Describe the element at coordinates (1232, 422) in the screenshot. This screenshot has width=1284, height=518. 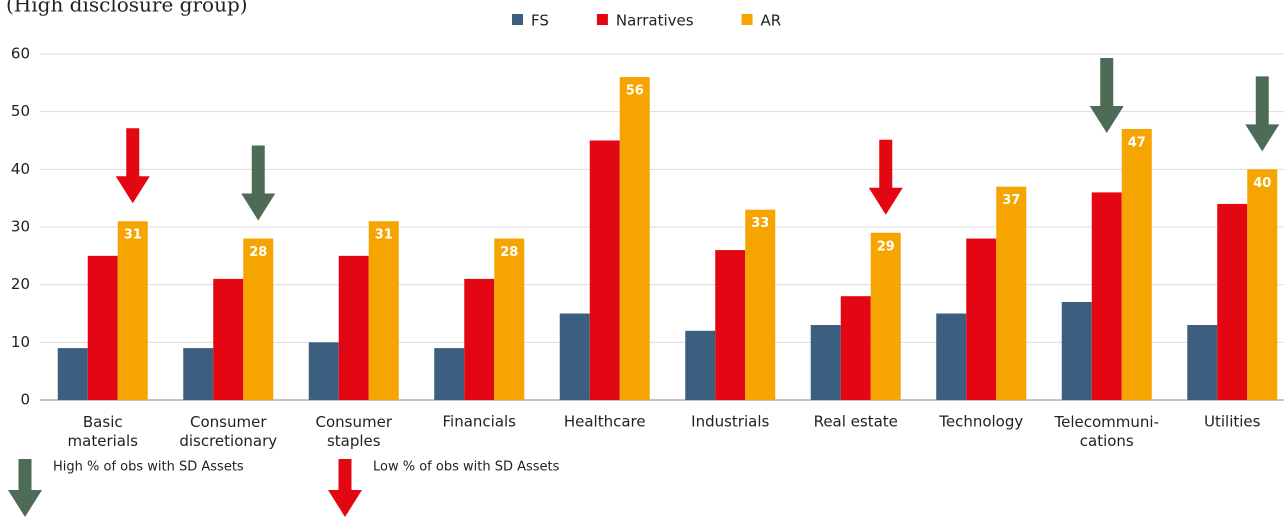
I see `x-tick-label: Utilities` at that location.